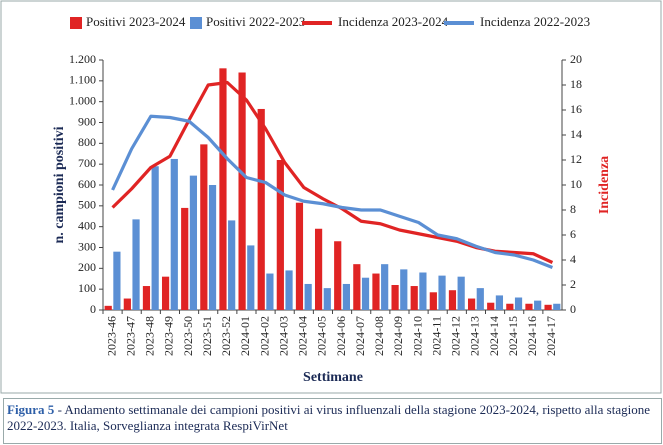 Image resolution: width=663 pixels, height=445 pixels. What do you see at coordinates (93, 309) in the screenshot?
I see `y-tick-label: 0` at bounding box center [93, 309].